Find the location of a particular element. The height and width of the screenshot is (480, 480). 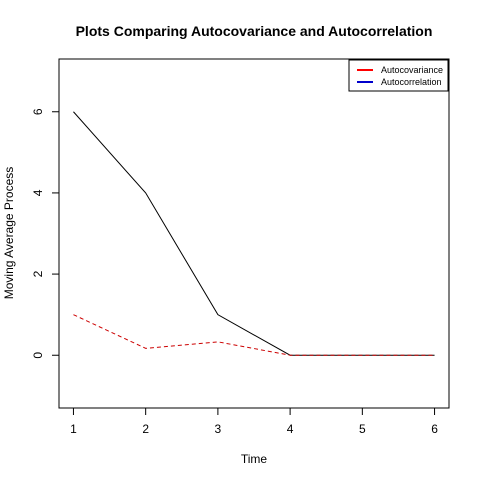

x-tick-label: 3 is located at coordinates (218, 429).